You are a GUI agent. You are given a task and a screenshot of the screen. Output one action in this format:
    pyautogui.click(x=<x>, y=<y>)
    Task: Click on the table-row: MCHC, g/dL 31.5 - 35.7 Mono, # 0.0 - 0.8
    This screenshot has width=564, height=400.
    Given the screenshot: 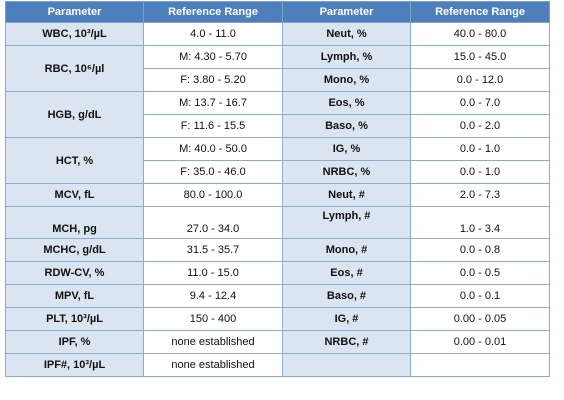 What is the action you would take?
    pyautogui.click(x=277, y=250)
    